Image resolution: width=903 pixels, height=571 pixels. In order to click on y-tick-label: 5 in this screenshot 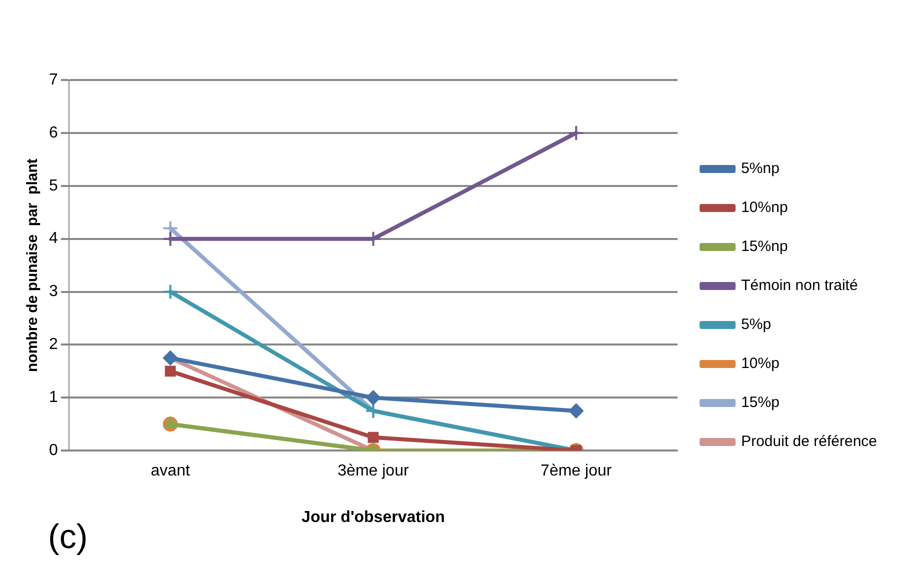, I will do `click(53, 185)`.